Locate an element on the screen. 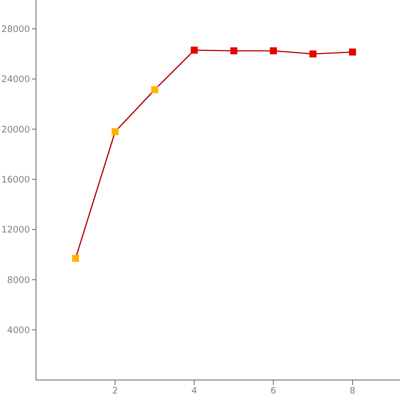  x-tick-label: 6 is located at coordinates (273, 391).